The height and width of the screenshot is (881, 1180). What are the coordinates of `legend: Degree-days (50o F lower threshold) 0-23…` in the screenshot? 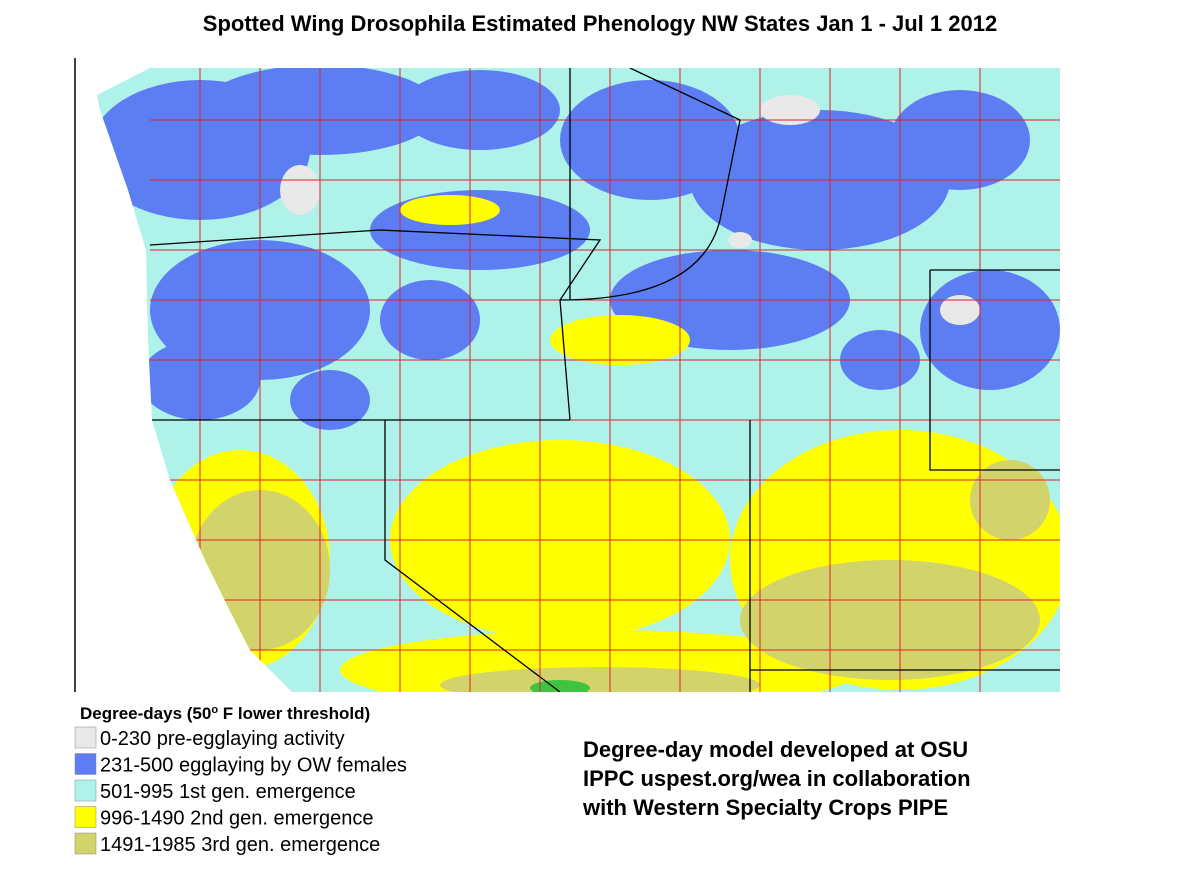 It's located at (240, 780).